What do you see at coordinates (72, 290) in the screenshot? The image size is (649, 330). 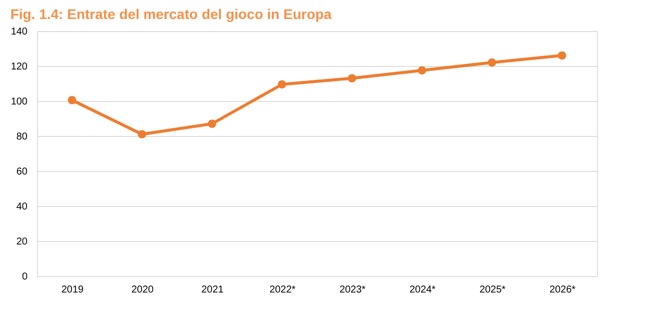 I see `x-tick-label: 2019` at bounding box center [72, 290].